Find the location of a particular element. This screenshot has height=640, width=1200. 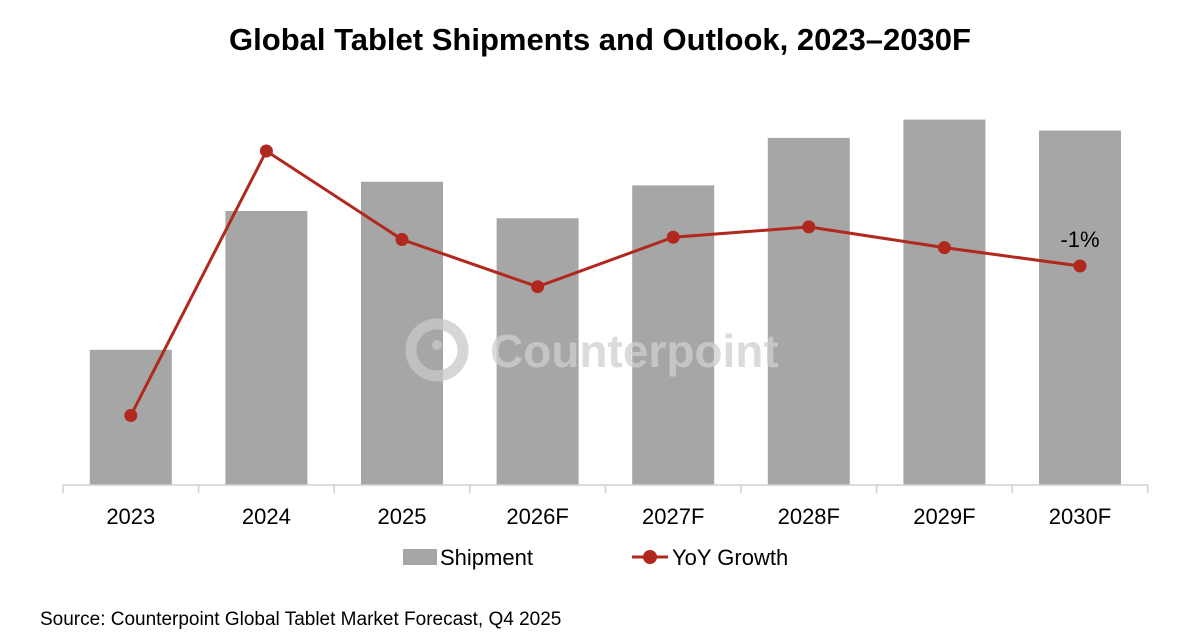

legend: Shipment YoY Growth is located at coordinates (595, 557).